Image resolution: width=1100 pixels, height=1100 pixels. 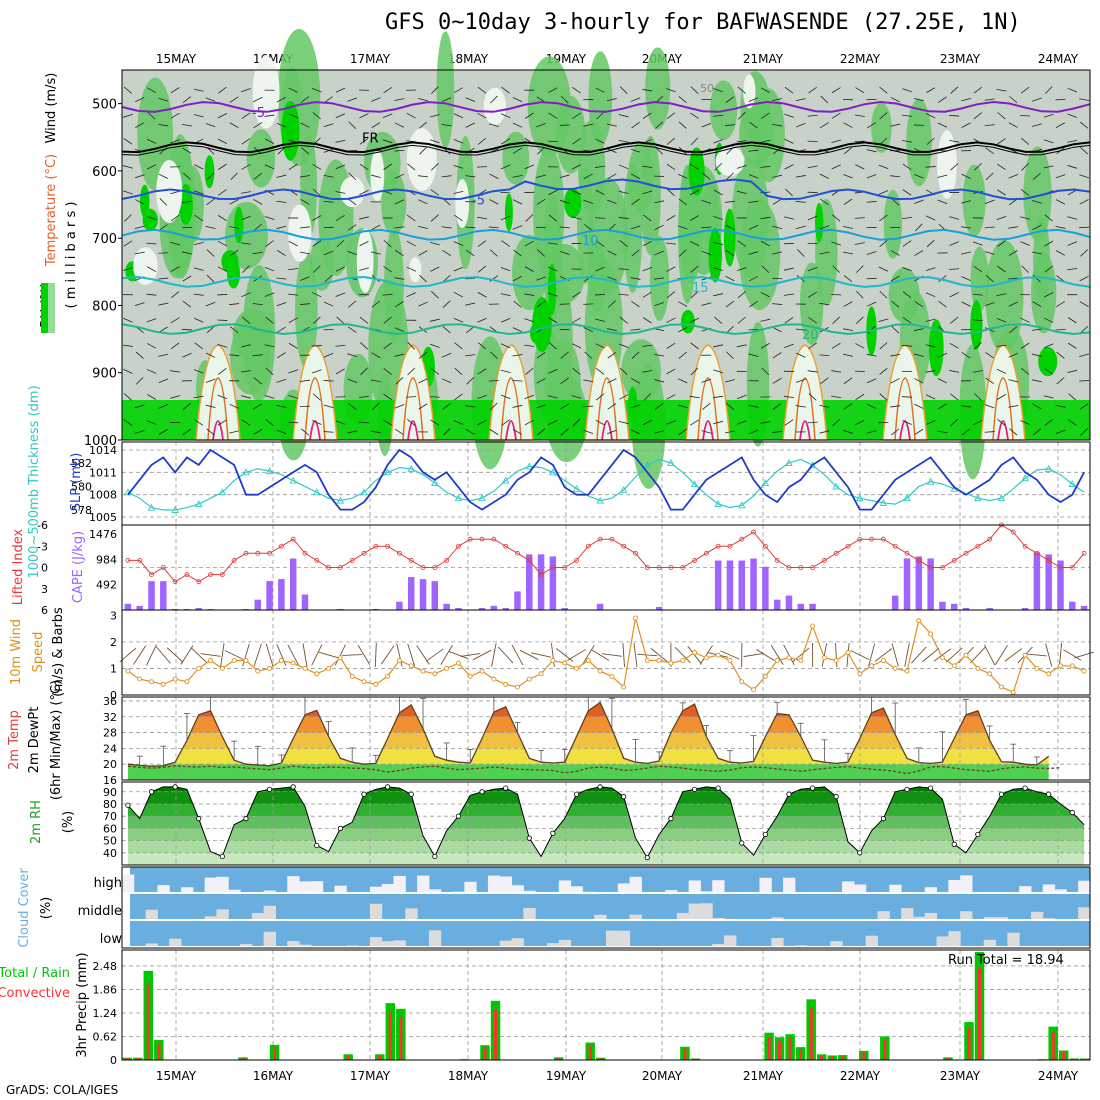 What do you see at coordinates (35, 993) in the screenshot?
I see `precip-conv-label: Convective` at bounding box center [35, 993].